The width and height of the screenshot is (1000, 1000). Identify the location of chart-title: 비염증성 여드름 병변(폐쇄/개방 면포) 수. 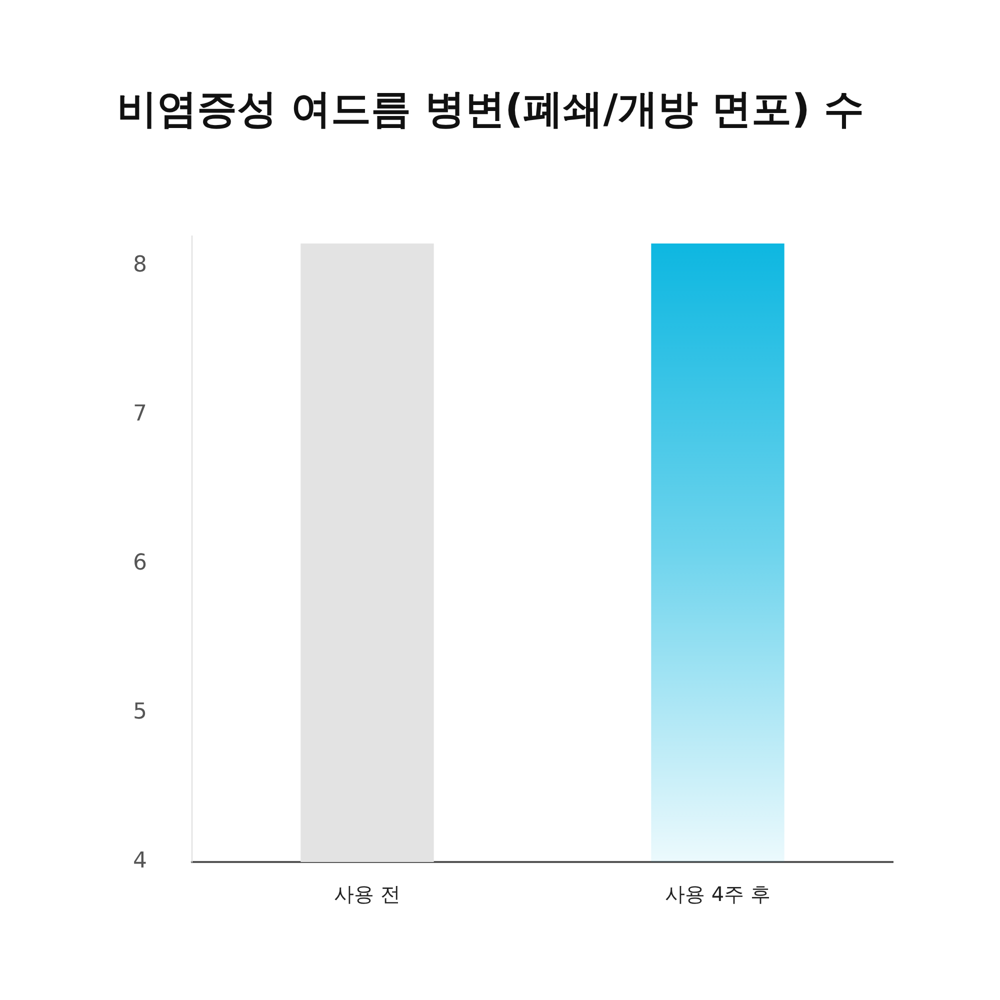
(490, 109).